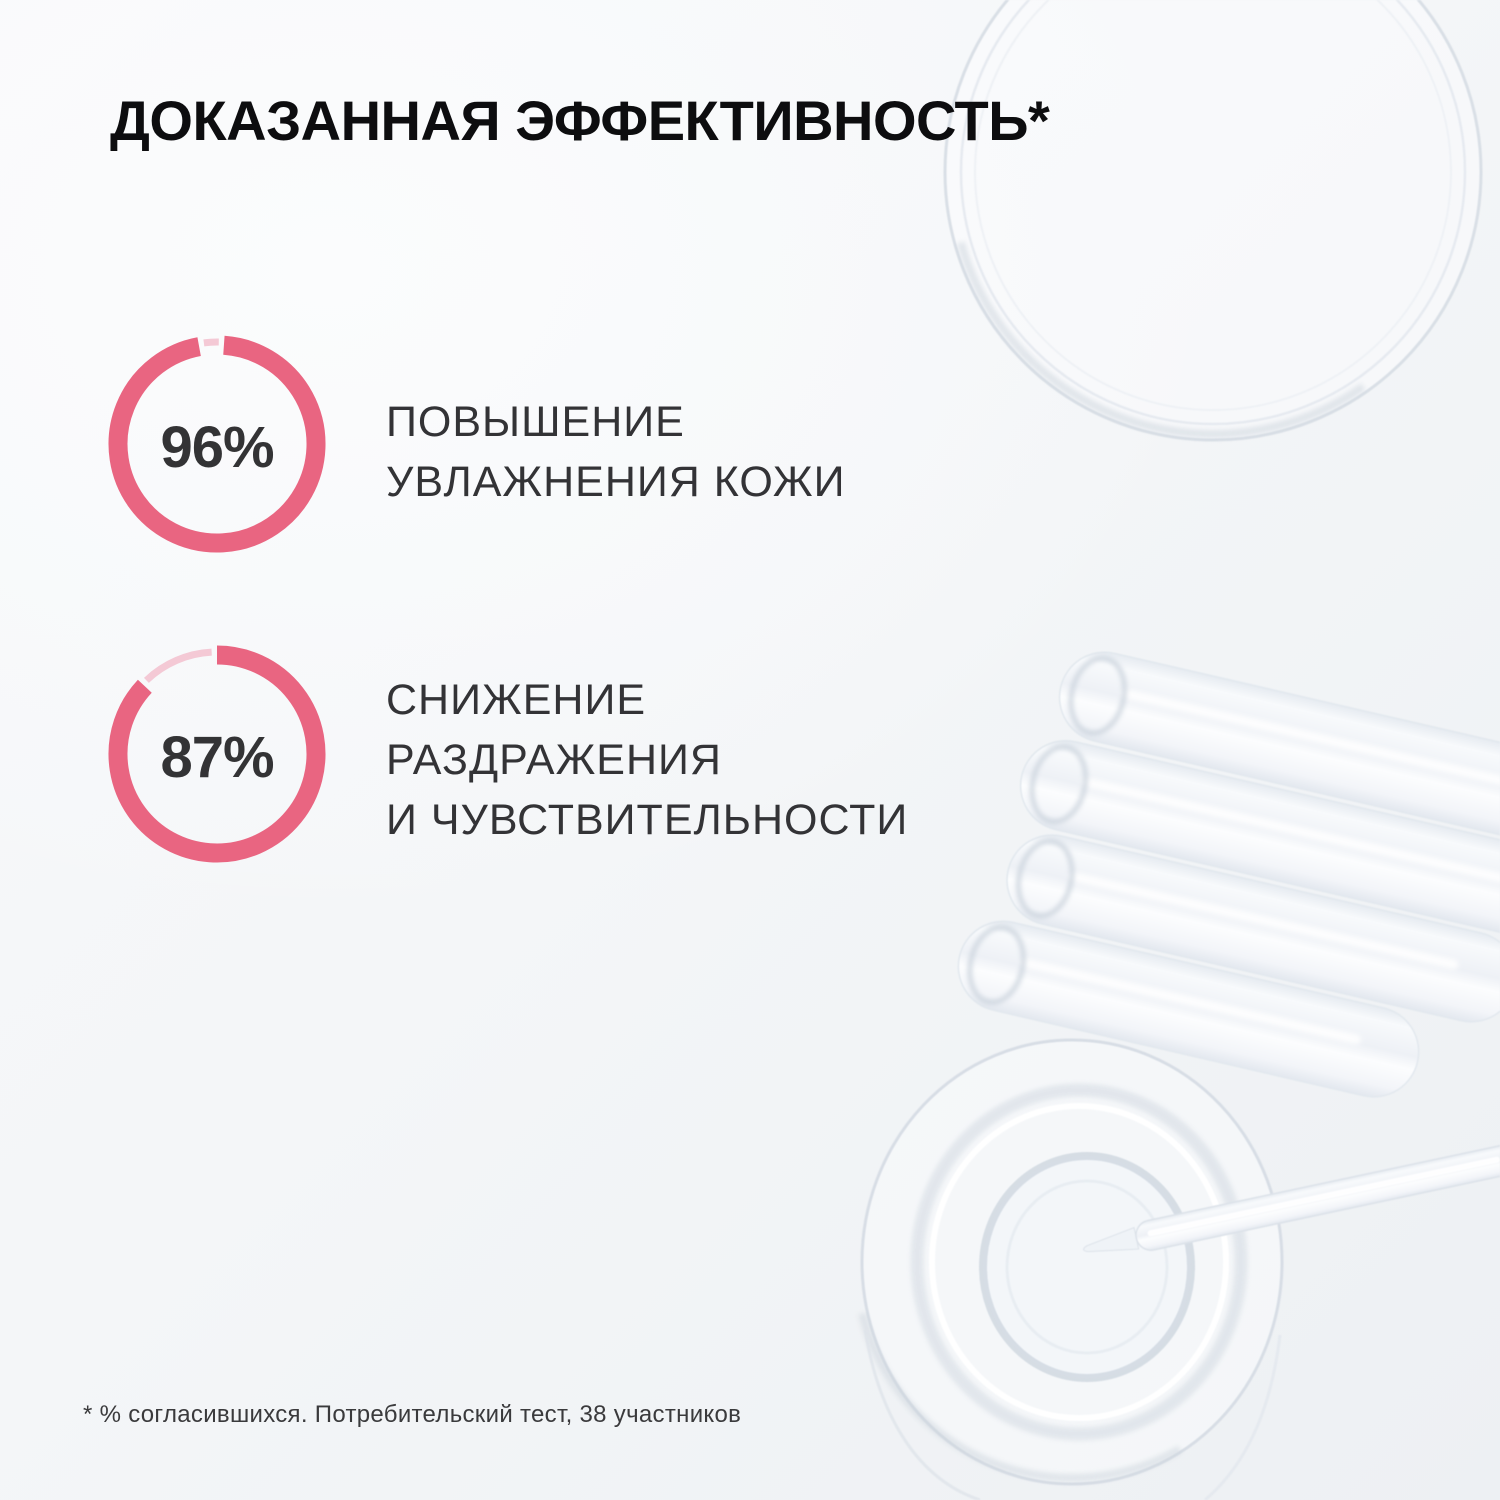 The image size is (1500, 1500). I want to click on jar-photo, so click(1072, 1269).